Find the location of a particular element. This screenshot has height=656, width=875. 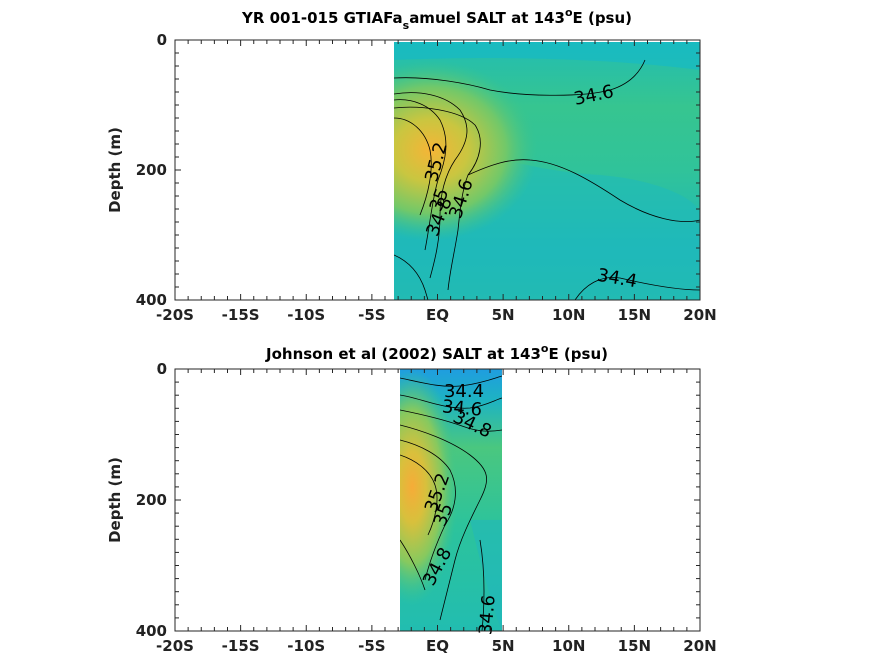

panel-top-heatmap is located at coordinates (547, 171).